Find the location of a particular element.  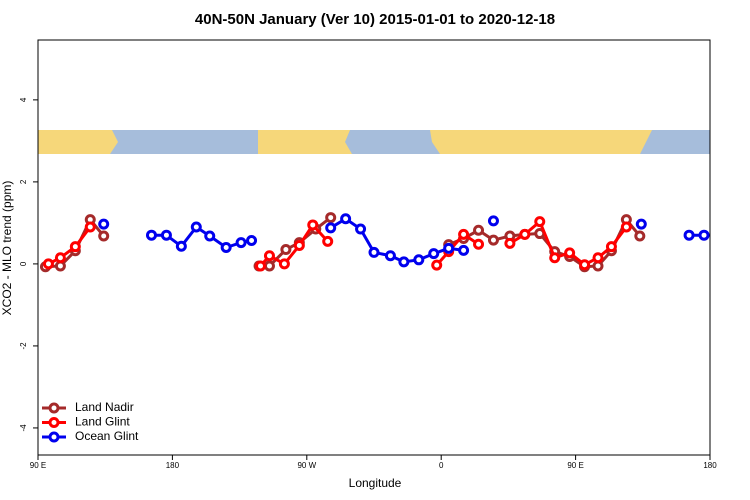

map-strip is located at coordinates (374, 142).